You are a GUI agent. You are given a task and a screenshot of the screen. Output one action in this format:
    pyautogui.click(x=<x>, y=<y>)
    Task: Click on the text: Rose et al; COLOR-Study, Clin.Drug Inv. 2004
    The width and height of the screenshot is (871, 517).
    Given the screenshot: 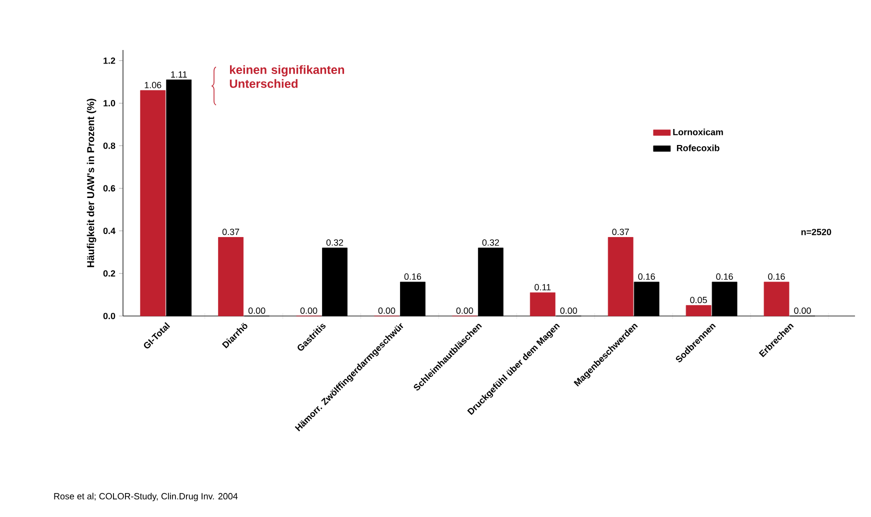 What is the action you would take?
    pyautogui.click(x=146, y=497)
    